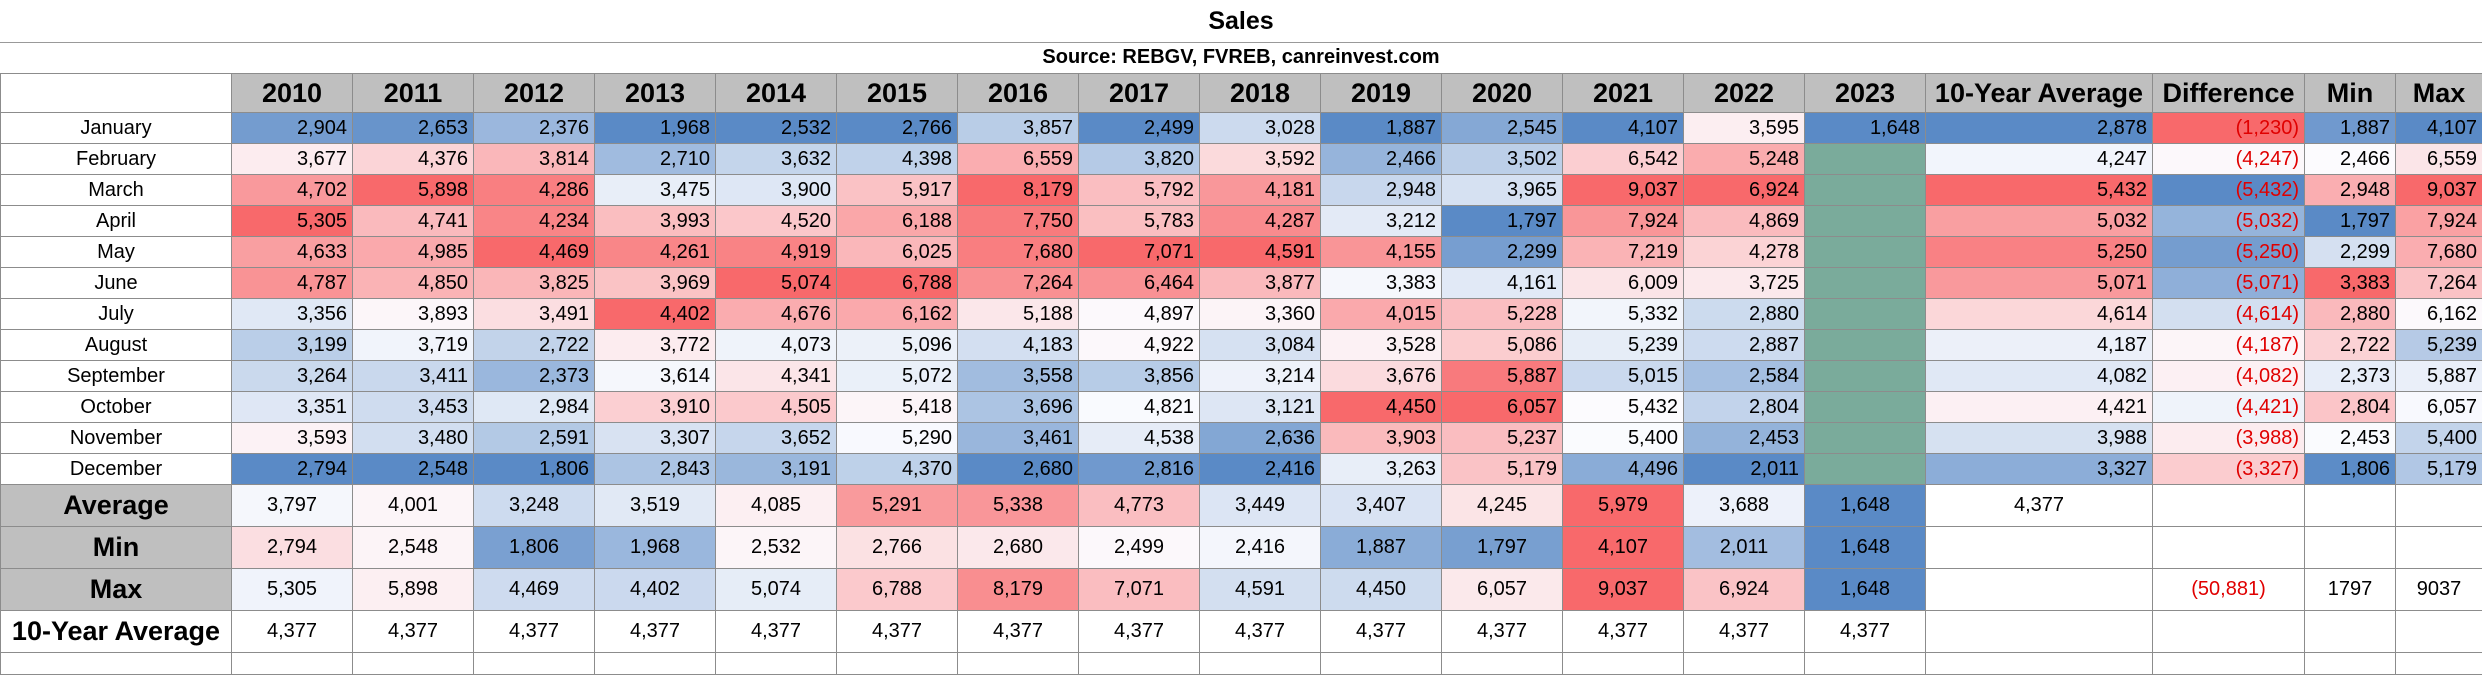 The image size is (2482, 684). I want to click on summary-cell: 4,450, so click(1381, 589).